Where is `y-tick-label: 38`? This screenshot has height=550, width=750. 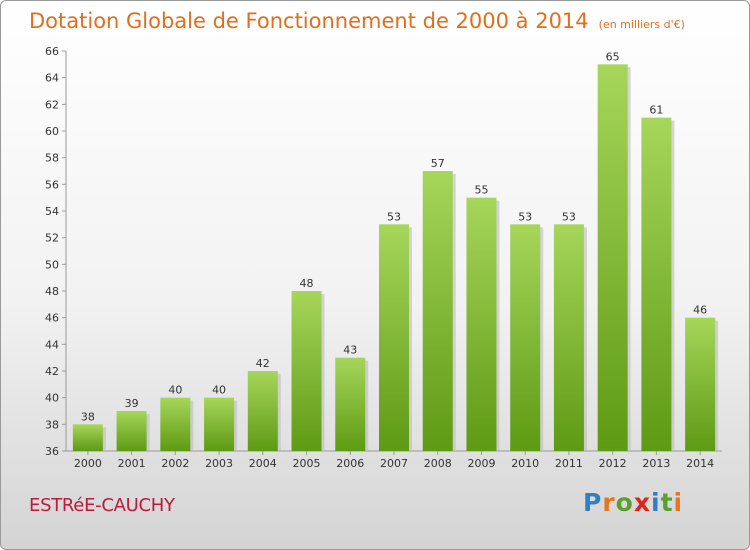
y-tick-label: 38 is located at coordinates (52, 424).